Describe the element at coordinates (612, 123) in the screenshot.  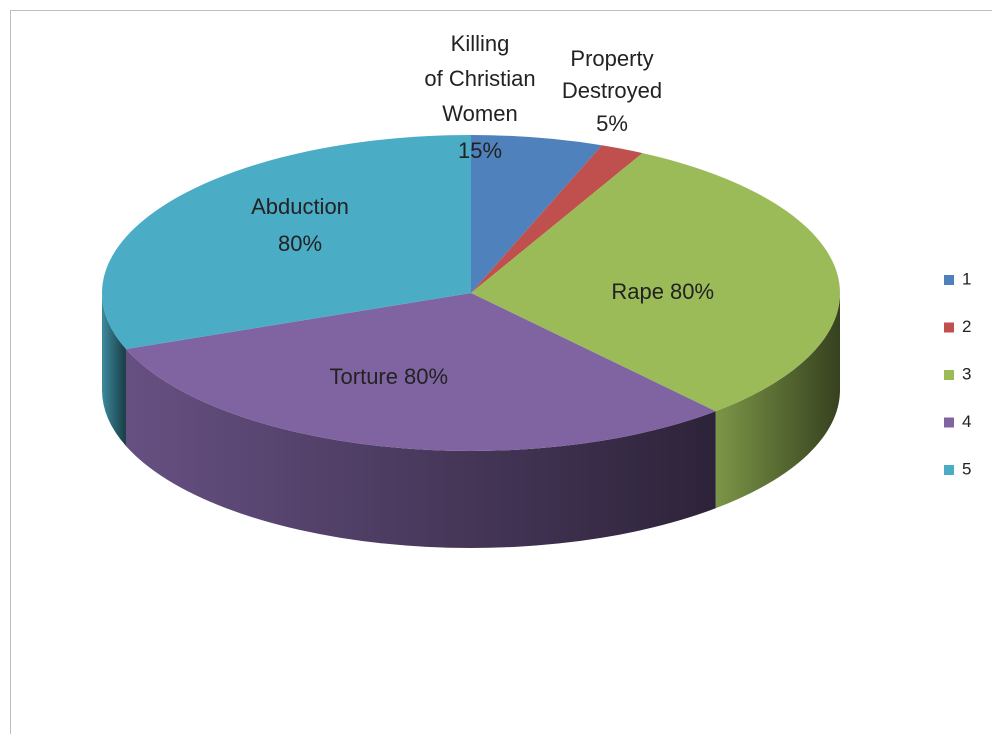
I see `value-label: 5%` at that location.